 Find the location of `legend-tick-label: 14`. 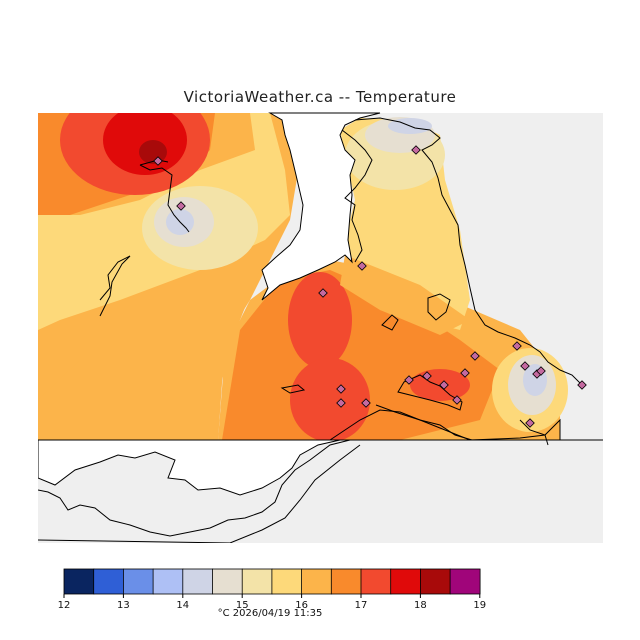

legend-tick-label: 14 is located at coordinates (182, 605).